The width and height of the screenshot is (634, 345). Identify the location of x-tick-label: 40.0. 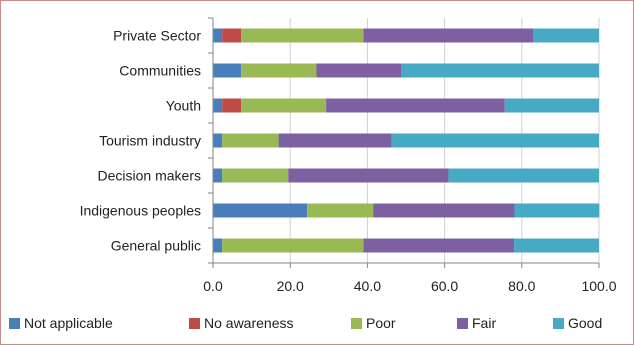
(367, 286).